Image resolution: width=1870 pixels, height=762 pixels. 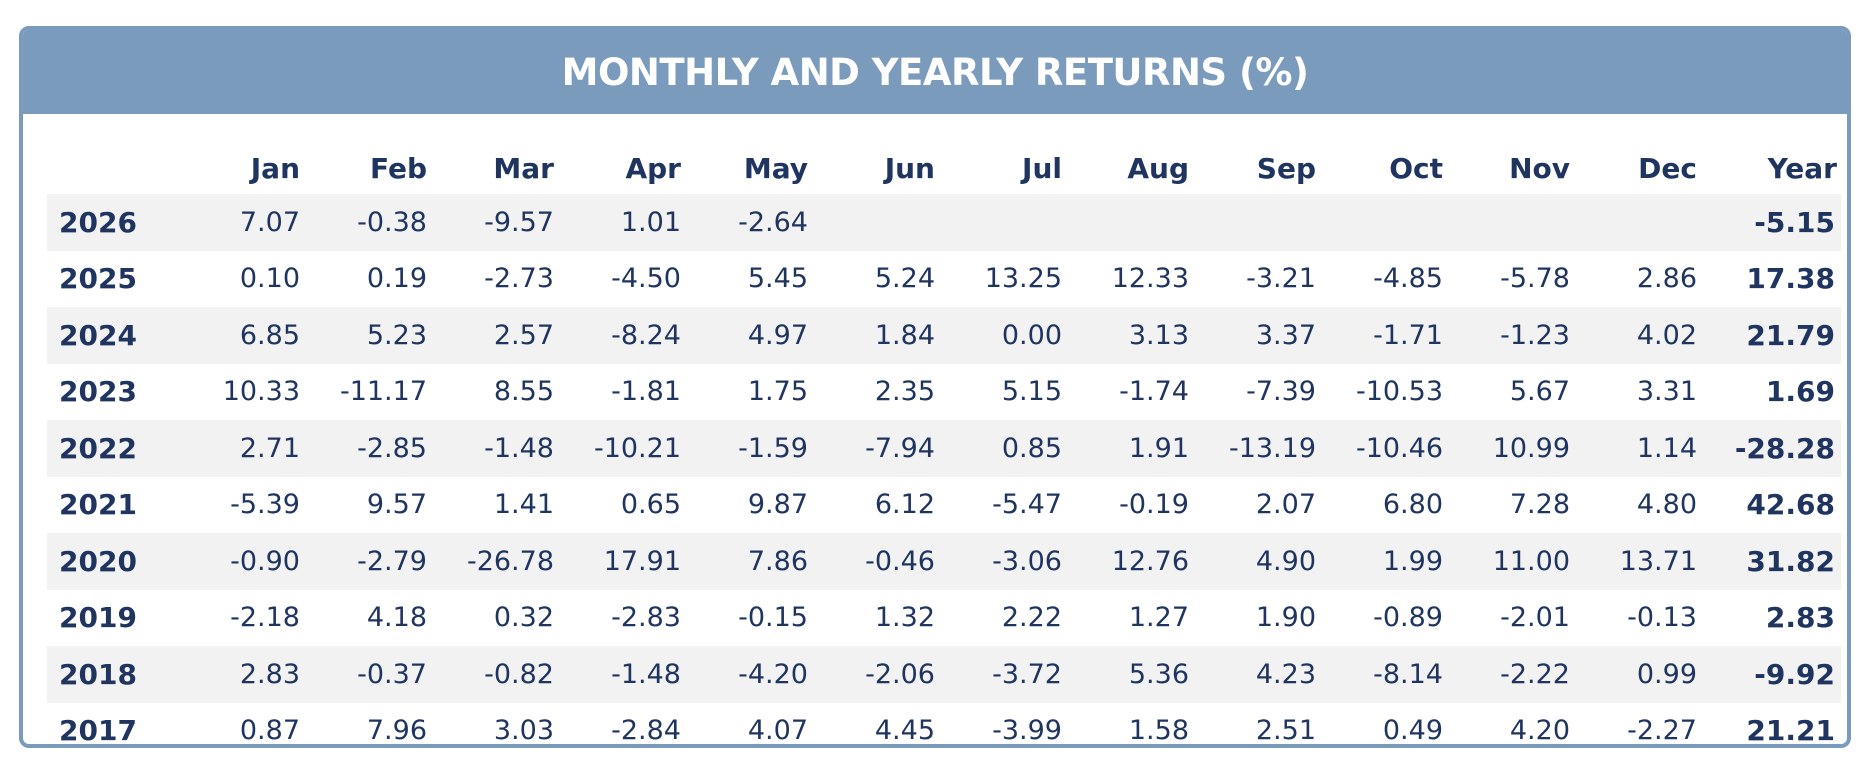 I want to click on monthly-return: 1.41, so click(x=523, y=505).